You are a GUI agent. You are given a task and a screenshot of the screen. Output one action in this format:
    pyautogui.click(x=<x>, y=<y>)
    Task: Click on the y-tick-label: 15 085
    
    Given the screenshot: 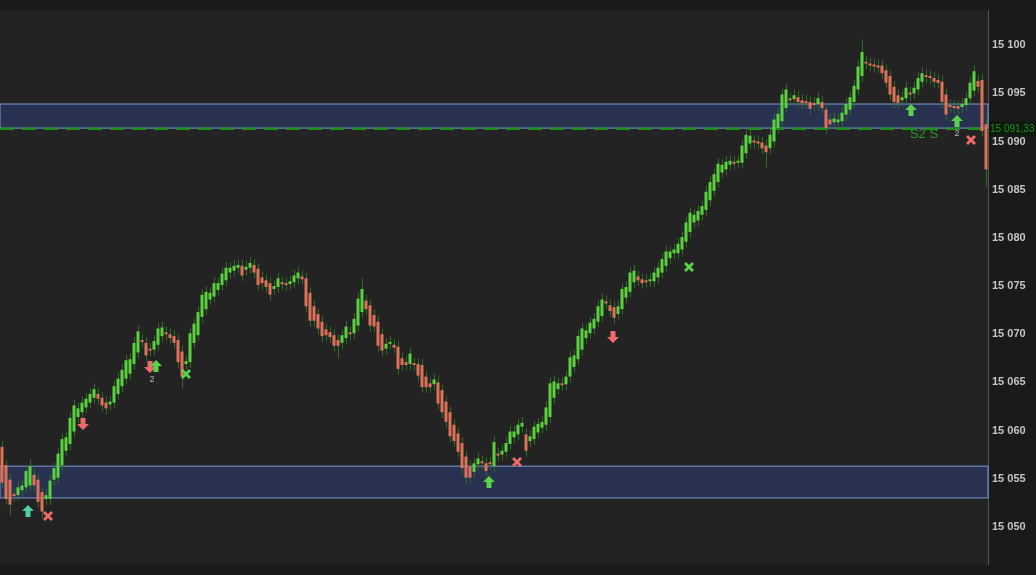 What is the action you would take?
    pyautogui.click(x=1009, y=188)
    